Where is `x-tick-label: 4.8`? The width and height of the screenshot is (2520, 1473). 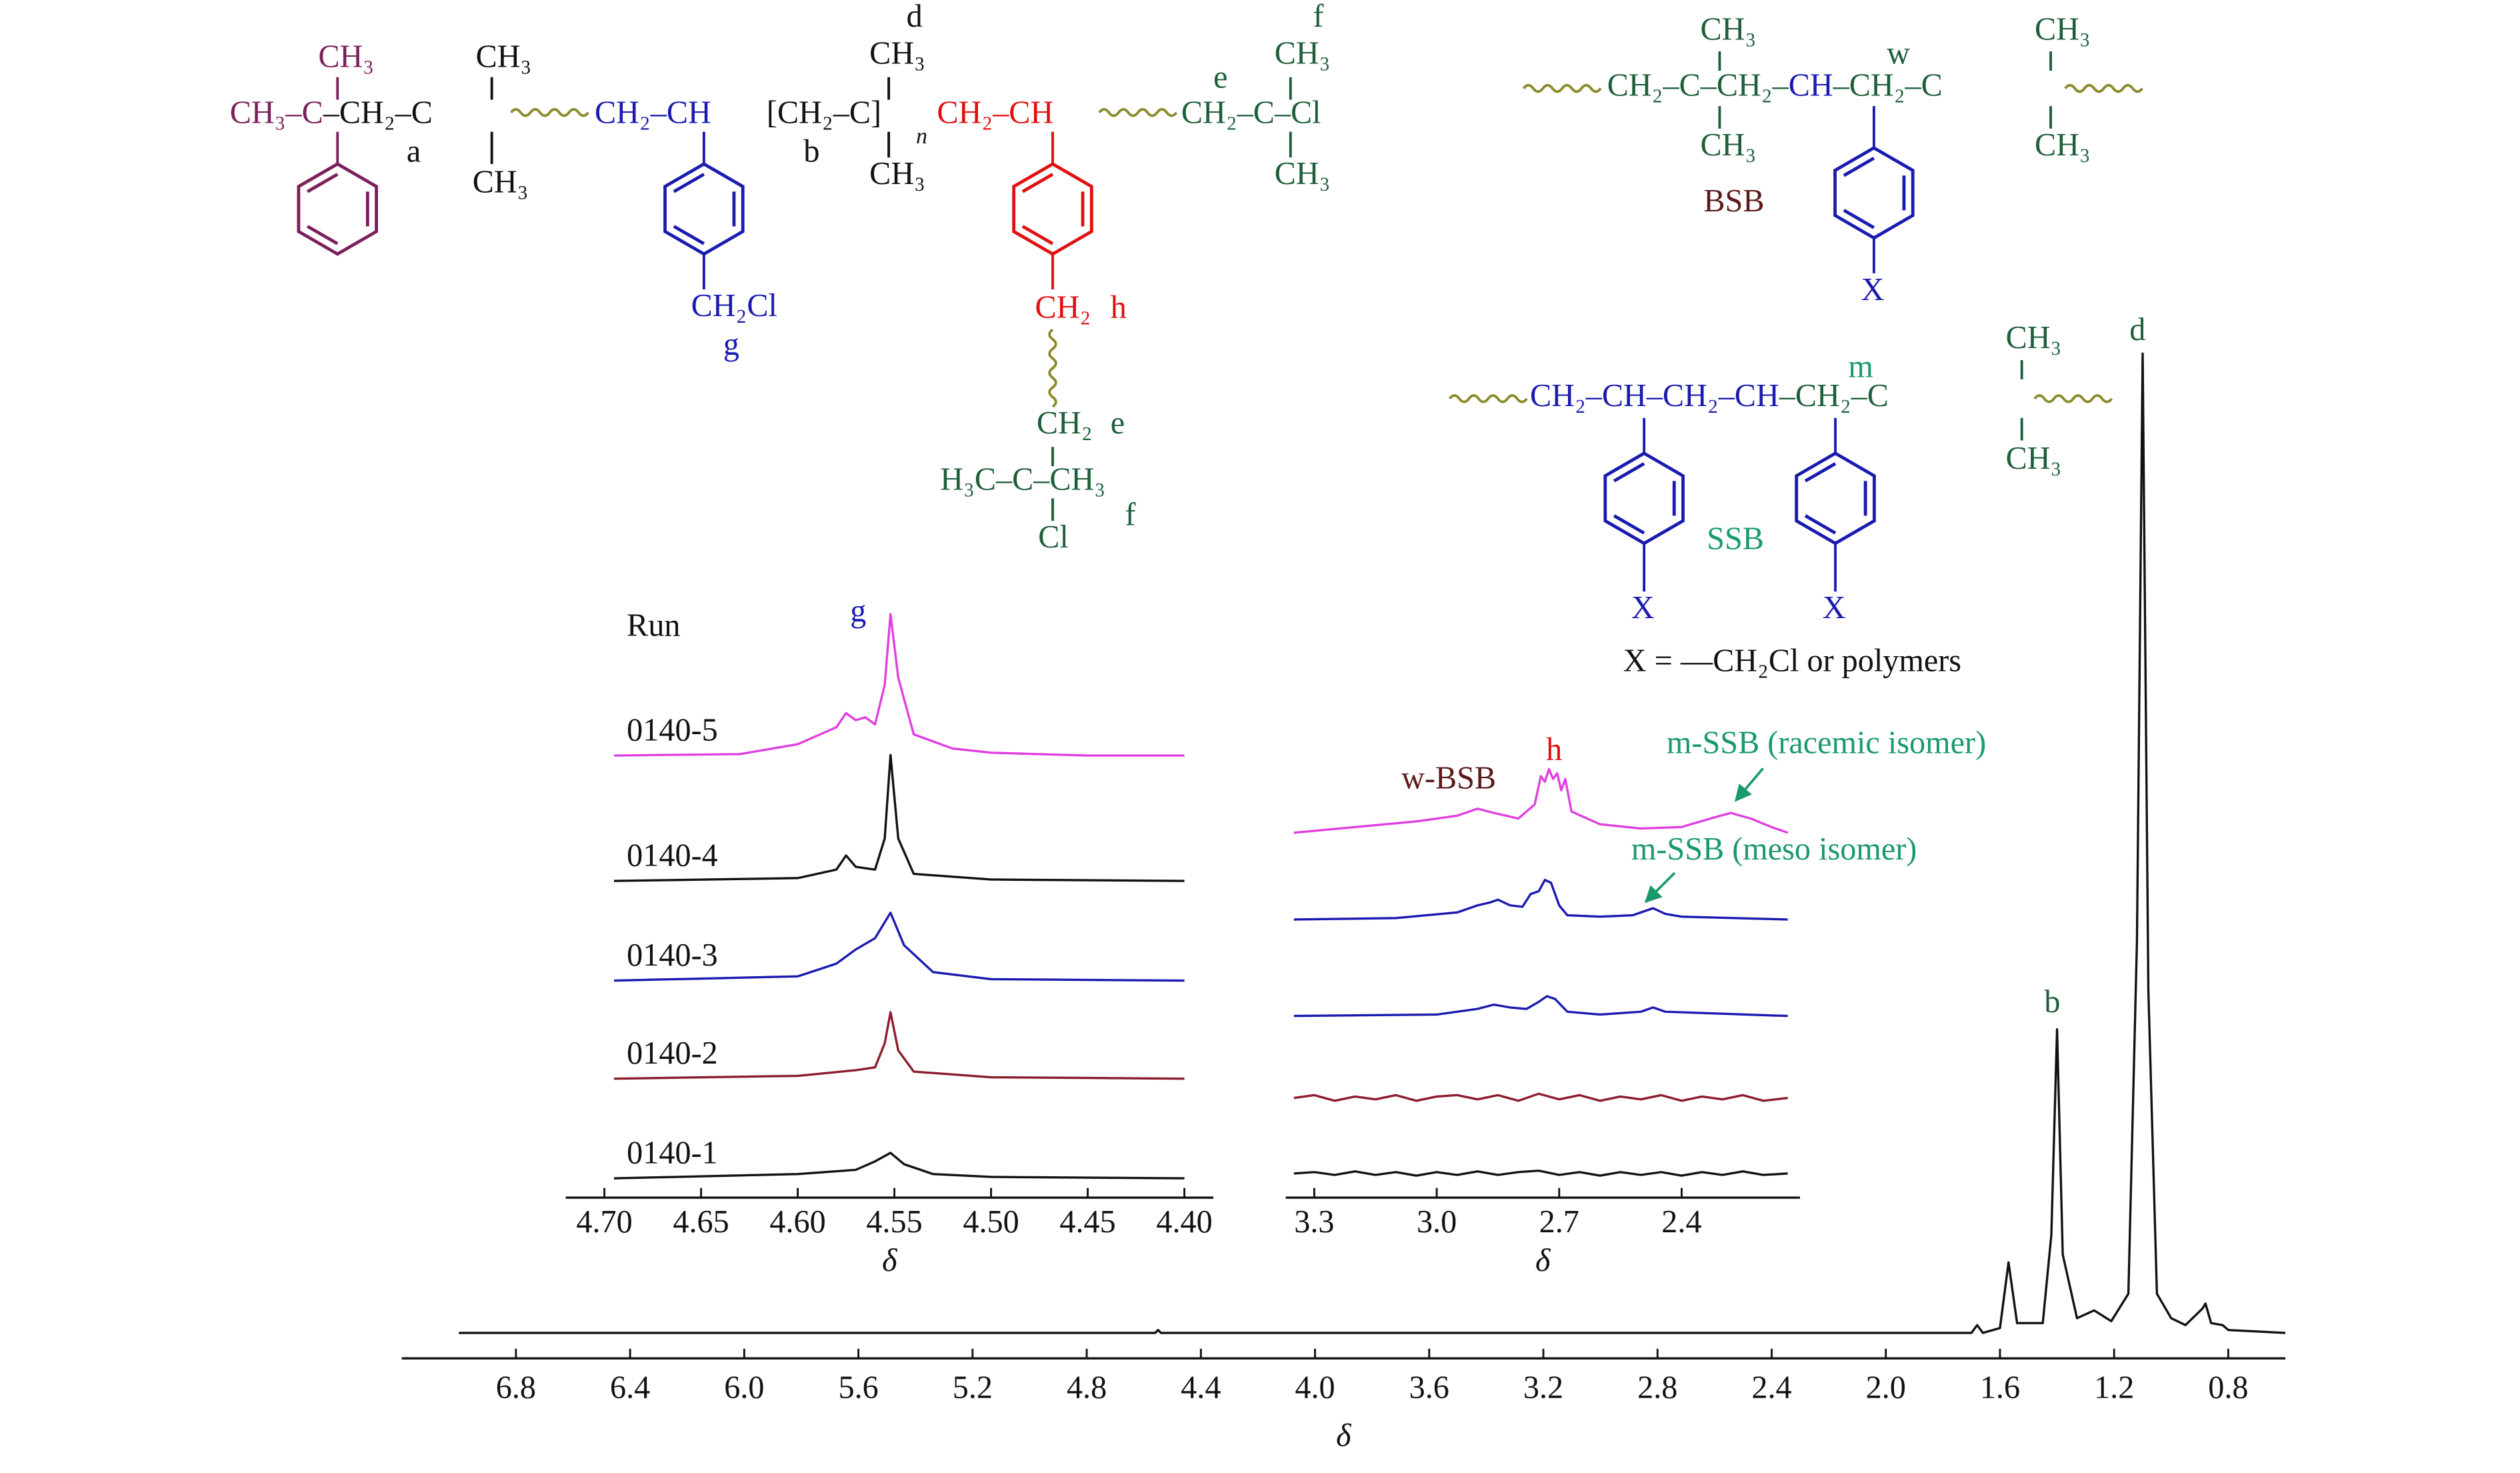 x-tick-label: 4.8 is located at coordinates (1087, 1388).